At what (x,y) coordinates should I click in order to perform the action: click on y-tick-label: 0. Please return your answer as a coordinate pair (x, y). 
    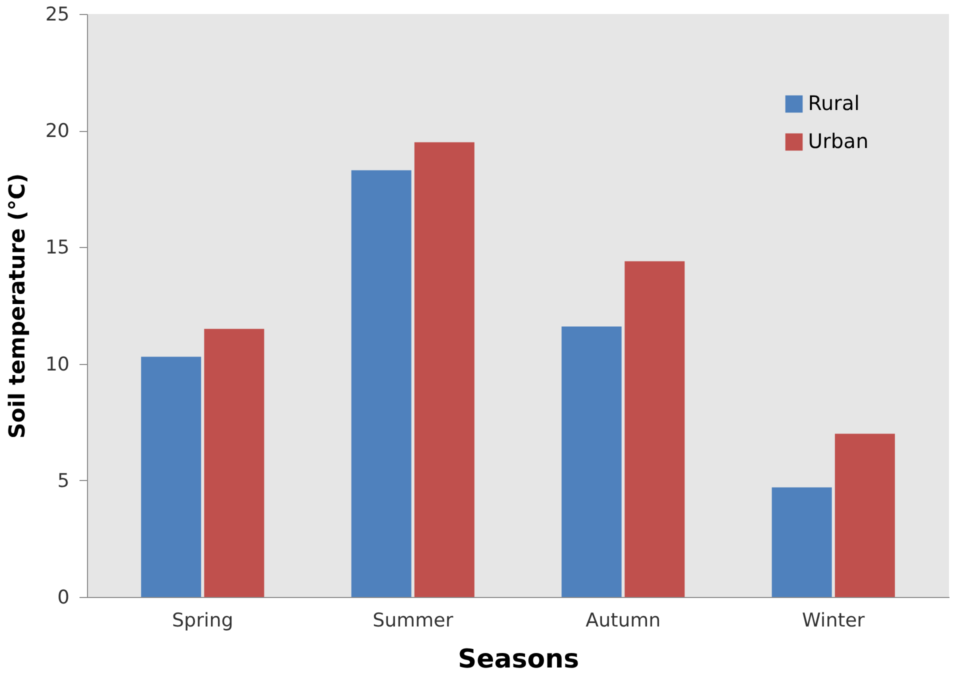
    Looking at the image, I should click on (63, 597).